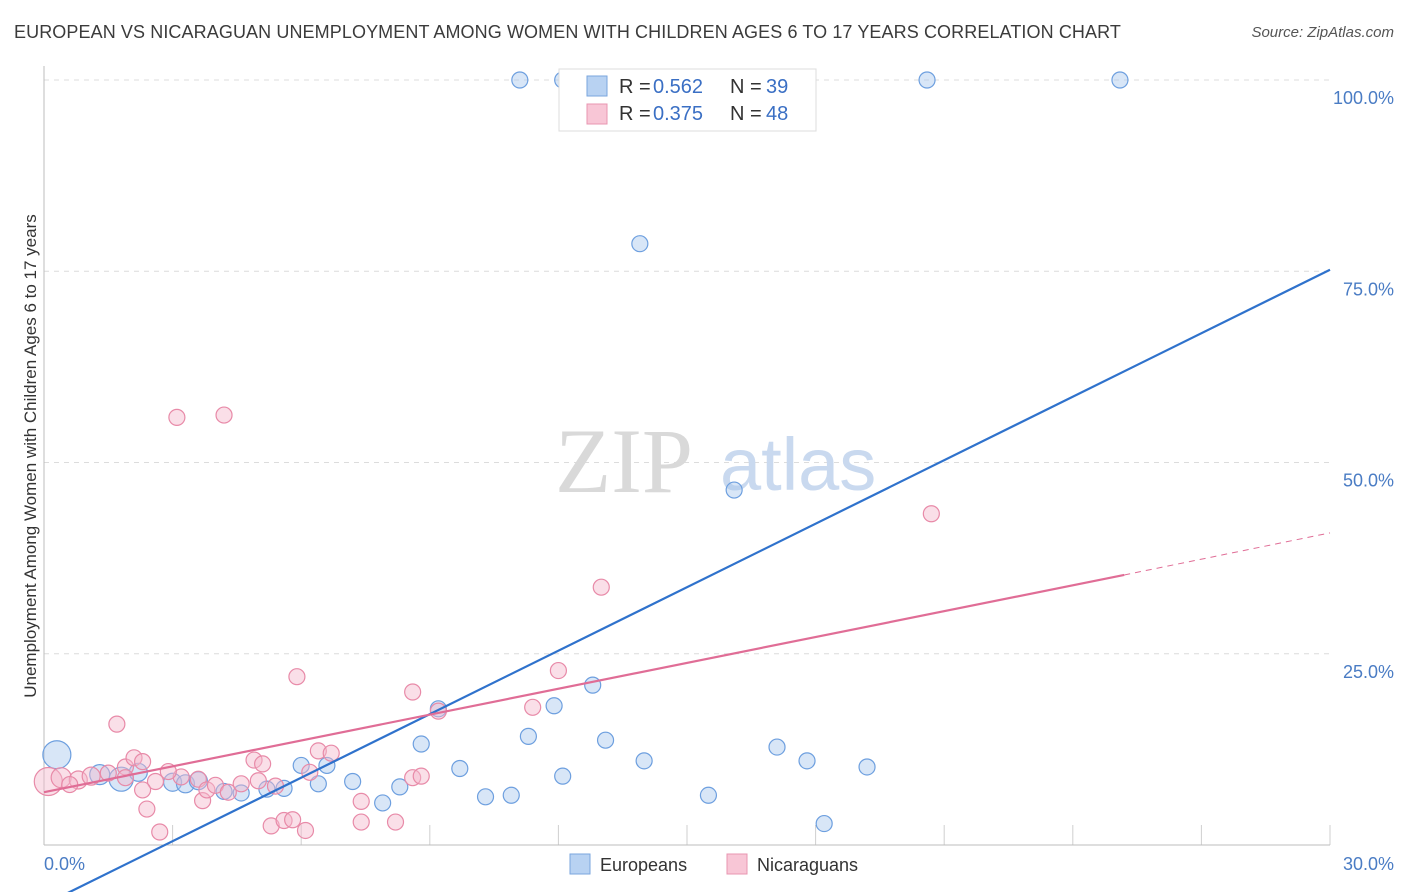 This screenshot has height=892, width=1406. What do you see at coordinates (807, 865) in the screenshot?
I see `bottom-legend-nicaraguans: Nicaraguans` at bounding box center [807, 865].